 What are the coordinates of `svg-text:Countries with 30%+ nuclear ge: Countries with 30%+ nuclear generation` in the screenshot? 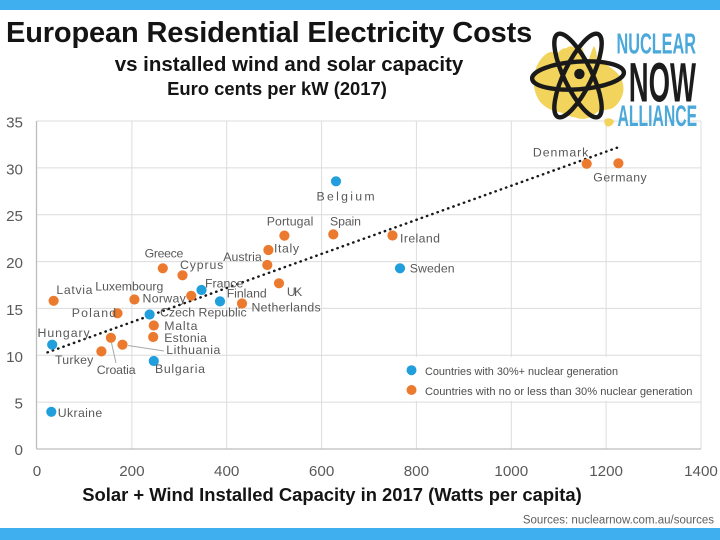 It's located at (521, 372).